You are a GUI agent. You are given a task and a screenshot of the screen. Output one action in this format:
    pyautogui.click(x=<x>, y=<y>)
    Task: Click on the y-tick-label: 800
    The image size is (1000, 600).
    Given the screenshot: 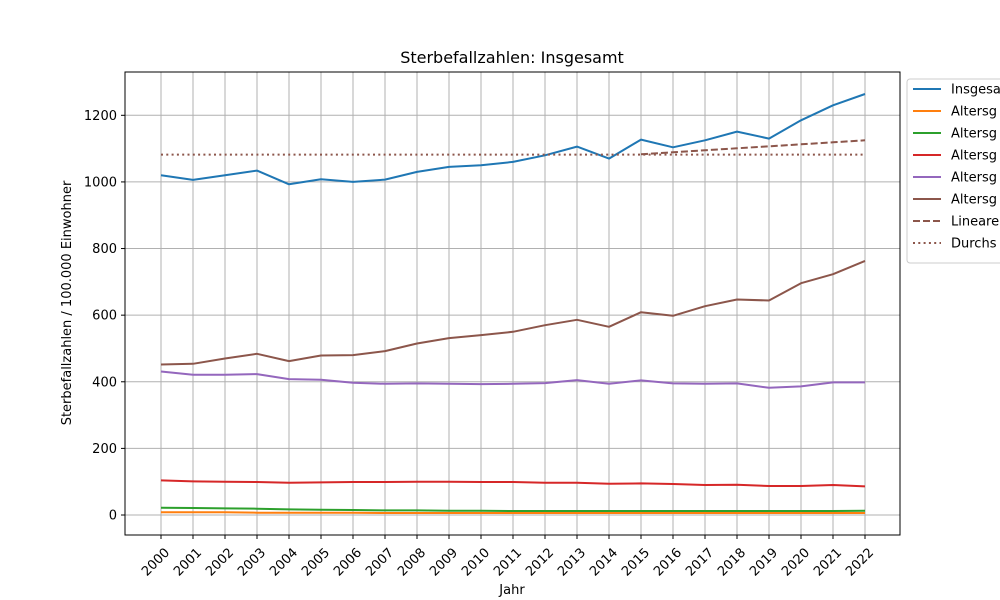 What is the action you would take?
    pyautogui.click(x=104, y=249)
    